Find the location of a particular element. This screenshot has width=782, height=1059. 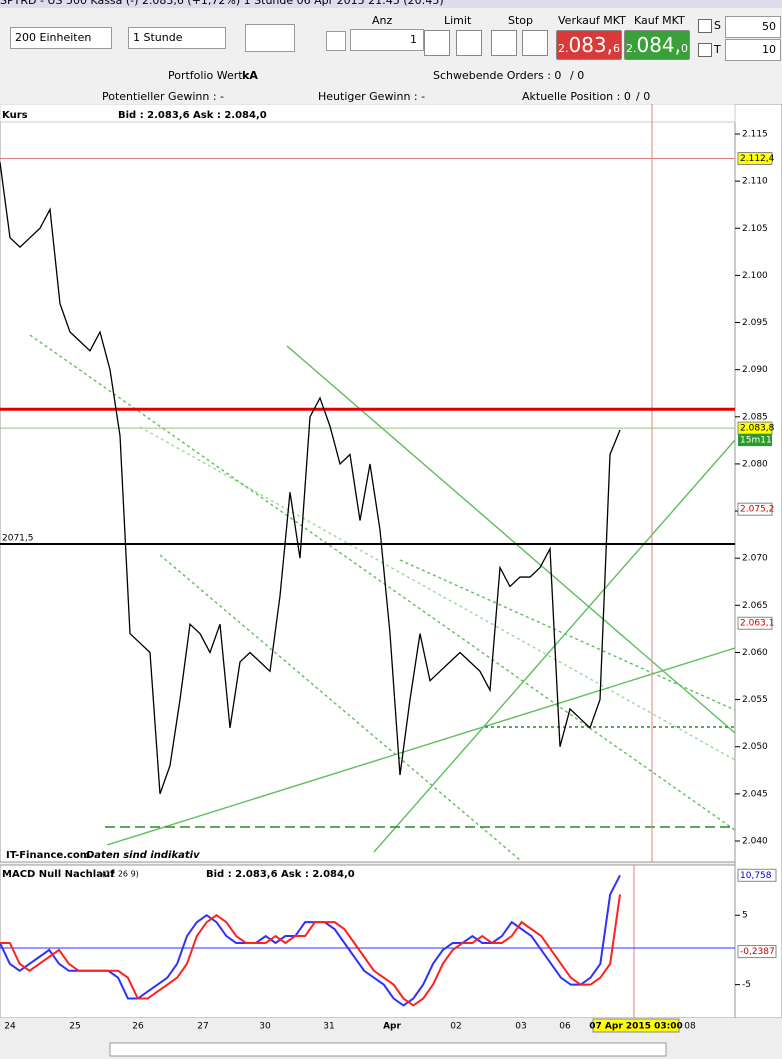

t-input: 10 is located at coordinates (753, 50).